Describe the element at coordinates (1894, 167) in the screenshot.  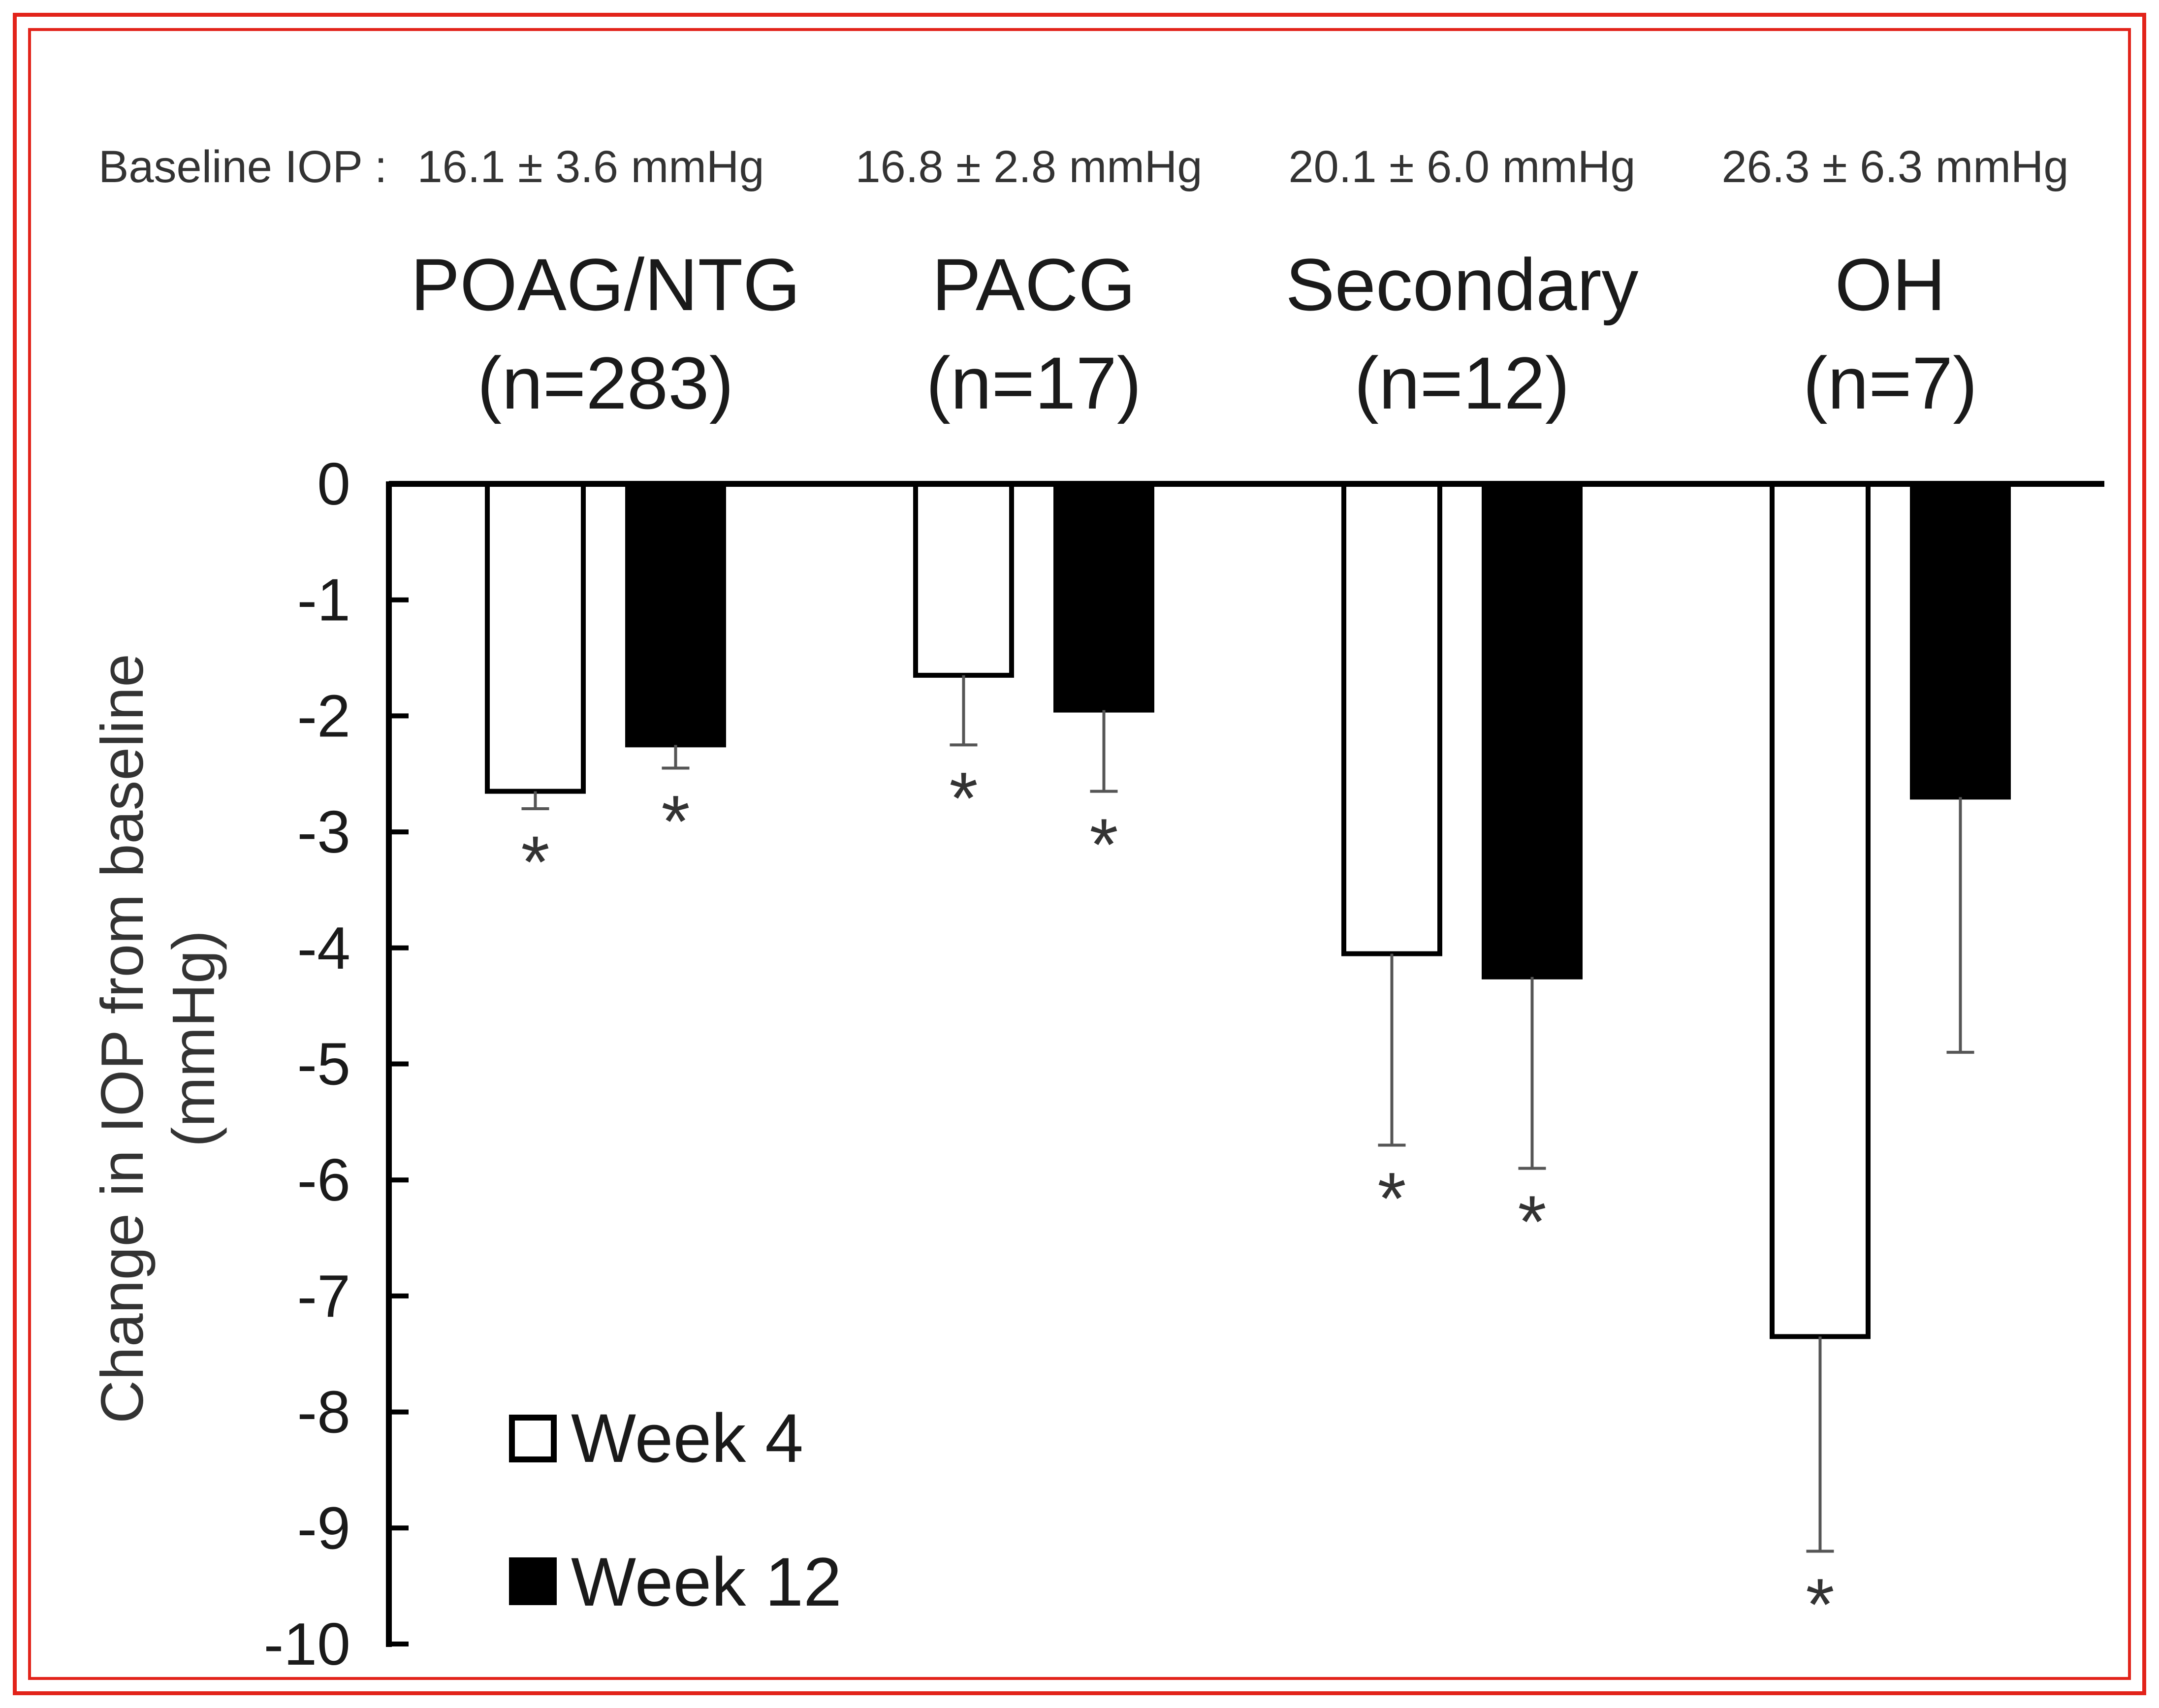
I see `baseline-iop-label: 26.3 ± 6.3 mmHg` at that location.